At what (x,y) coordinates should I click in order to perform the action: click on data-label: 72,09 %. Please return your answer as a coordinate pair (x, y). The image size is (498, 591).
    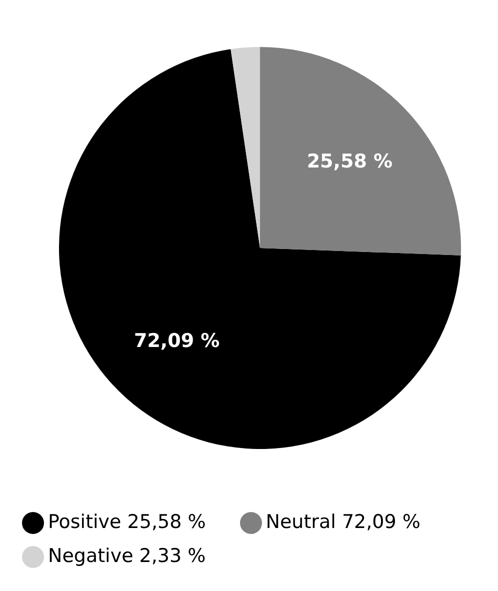
    Looking at the image, I should click on (177, 341).